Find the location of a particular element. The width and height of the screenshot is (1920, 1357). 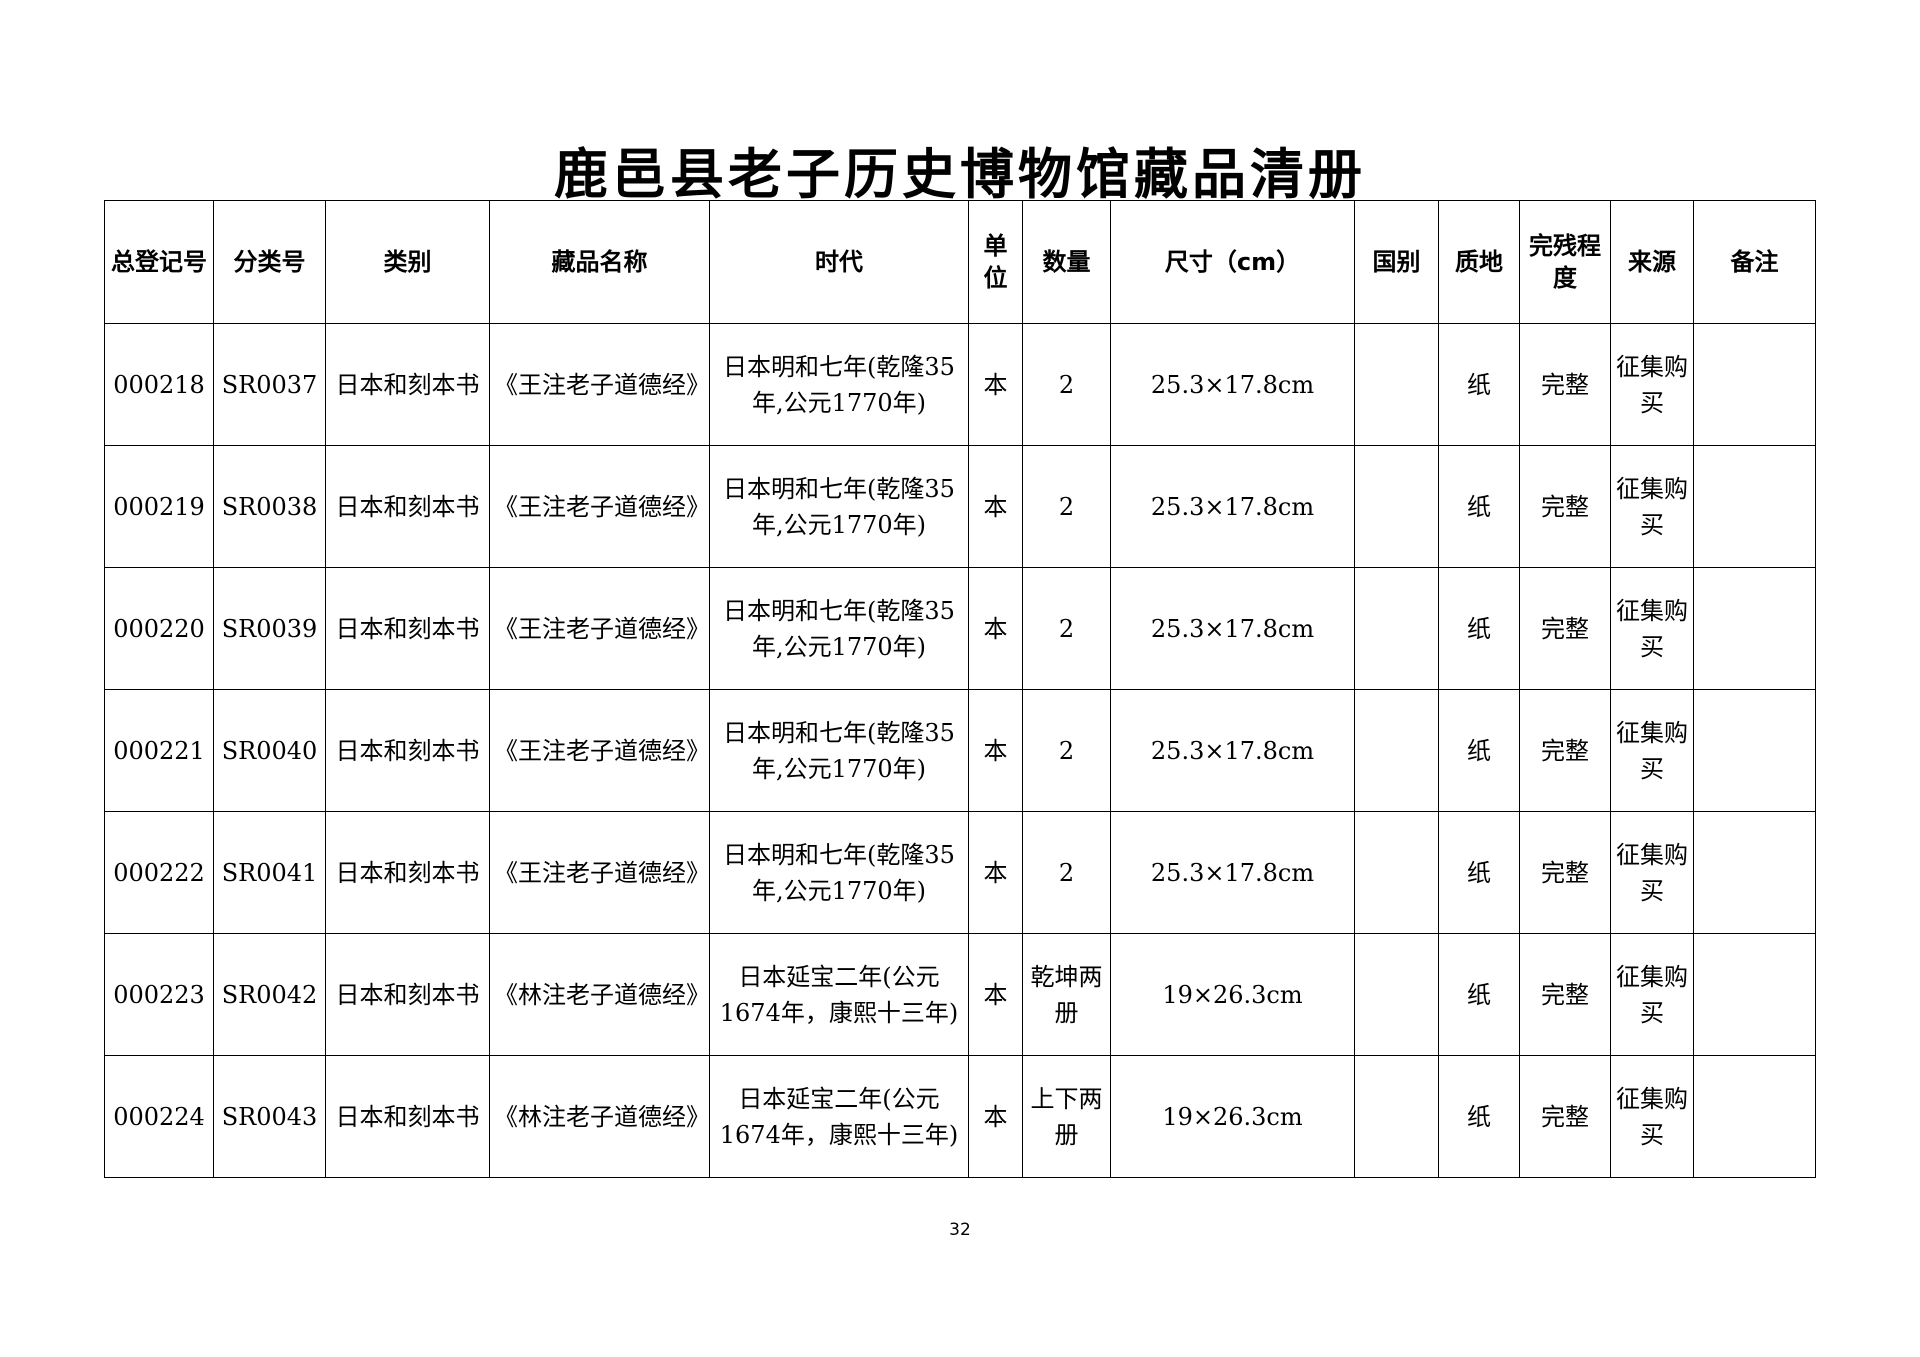

header-remarks: 备注 is located at coordinates (1754, 262).